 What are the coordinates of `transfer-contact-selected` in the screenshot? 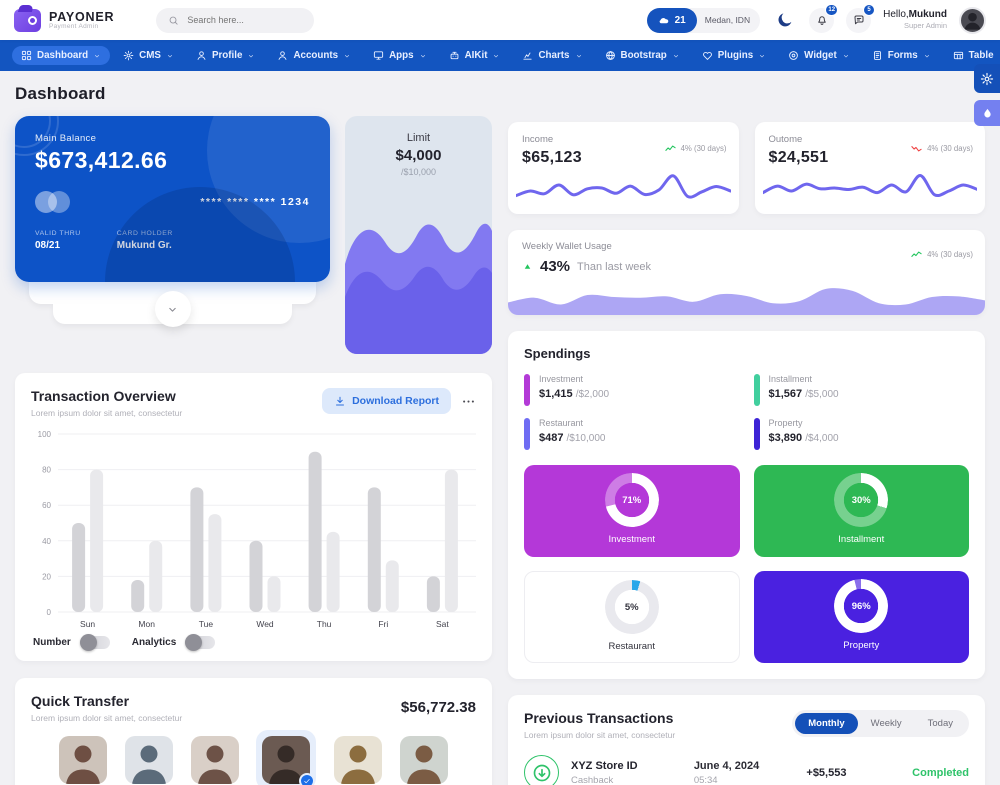 It's located at (286, 757).